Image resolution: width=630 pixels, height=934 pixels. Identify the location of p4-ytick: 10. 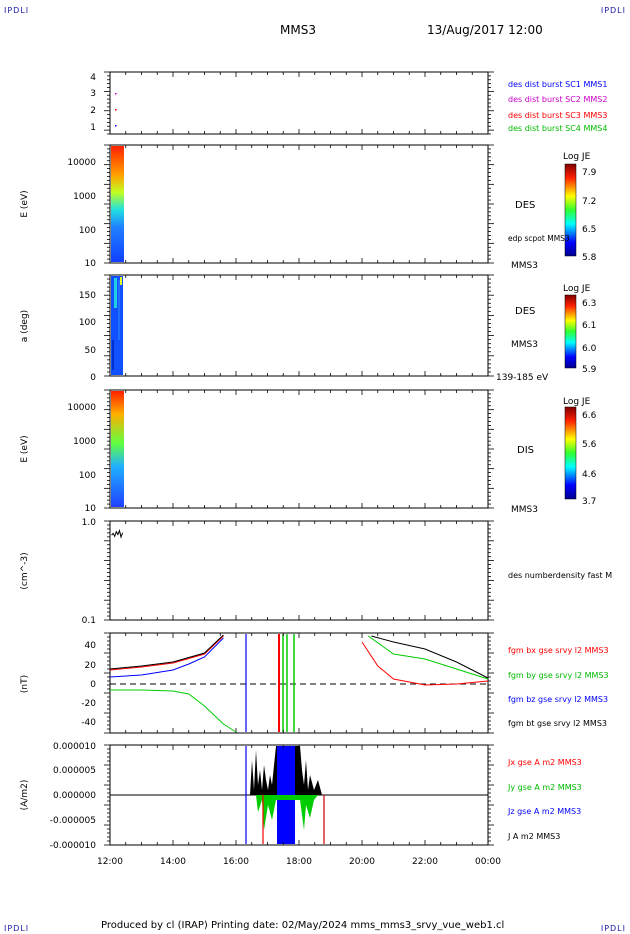
(91, 509).